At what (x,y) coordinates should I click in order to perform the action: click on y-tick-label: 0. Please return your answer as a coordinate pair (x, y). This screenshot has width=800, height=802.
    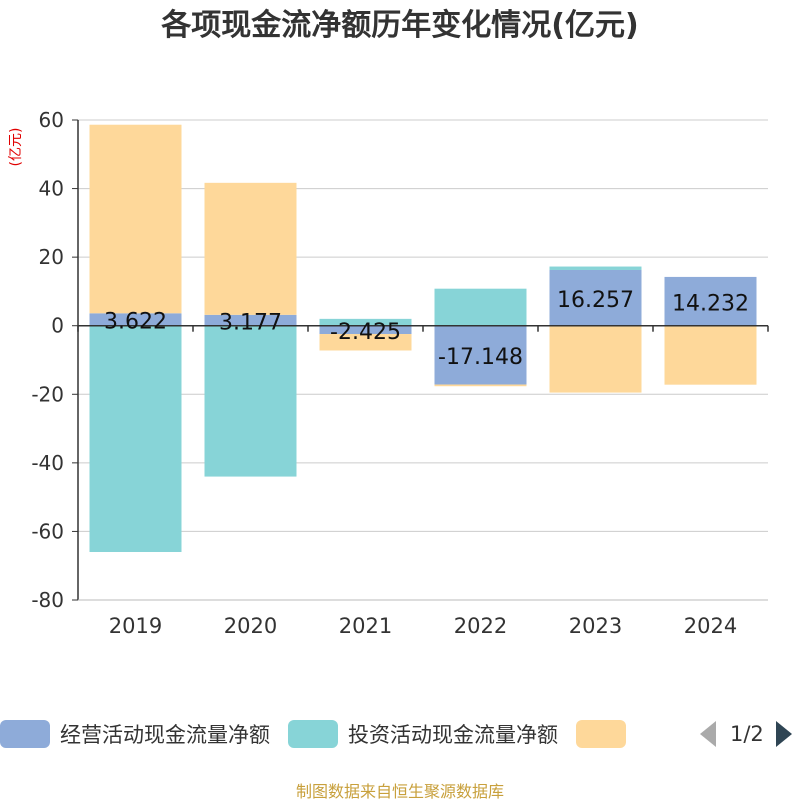
    Looking at the image, I should click on (57, 326).